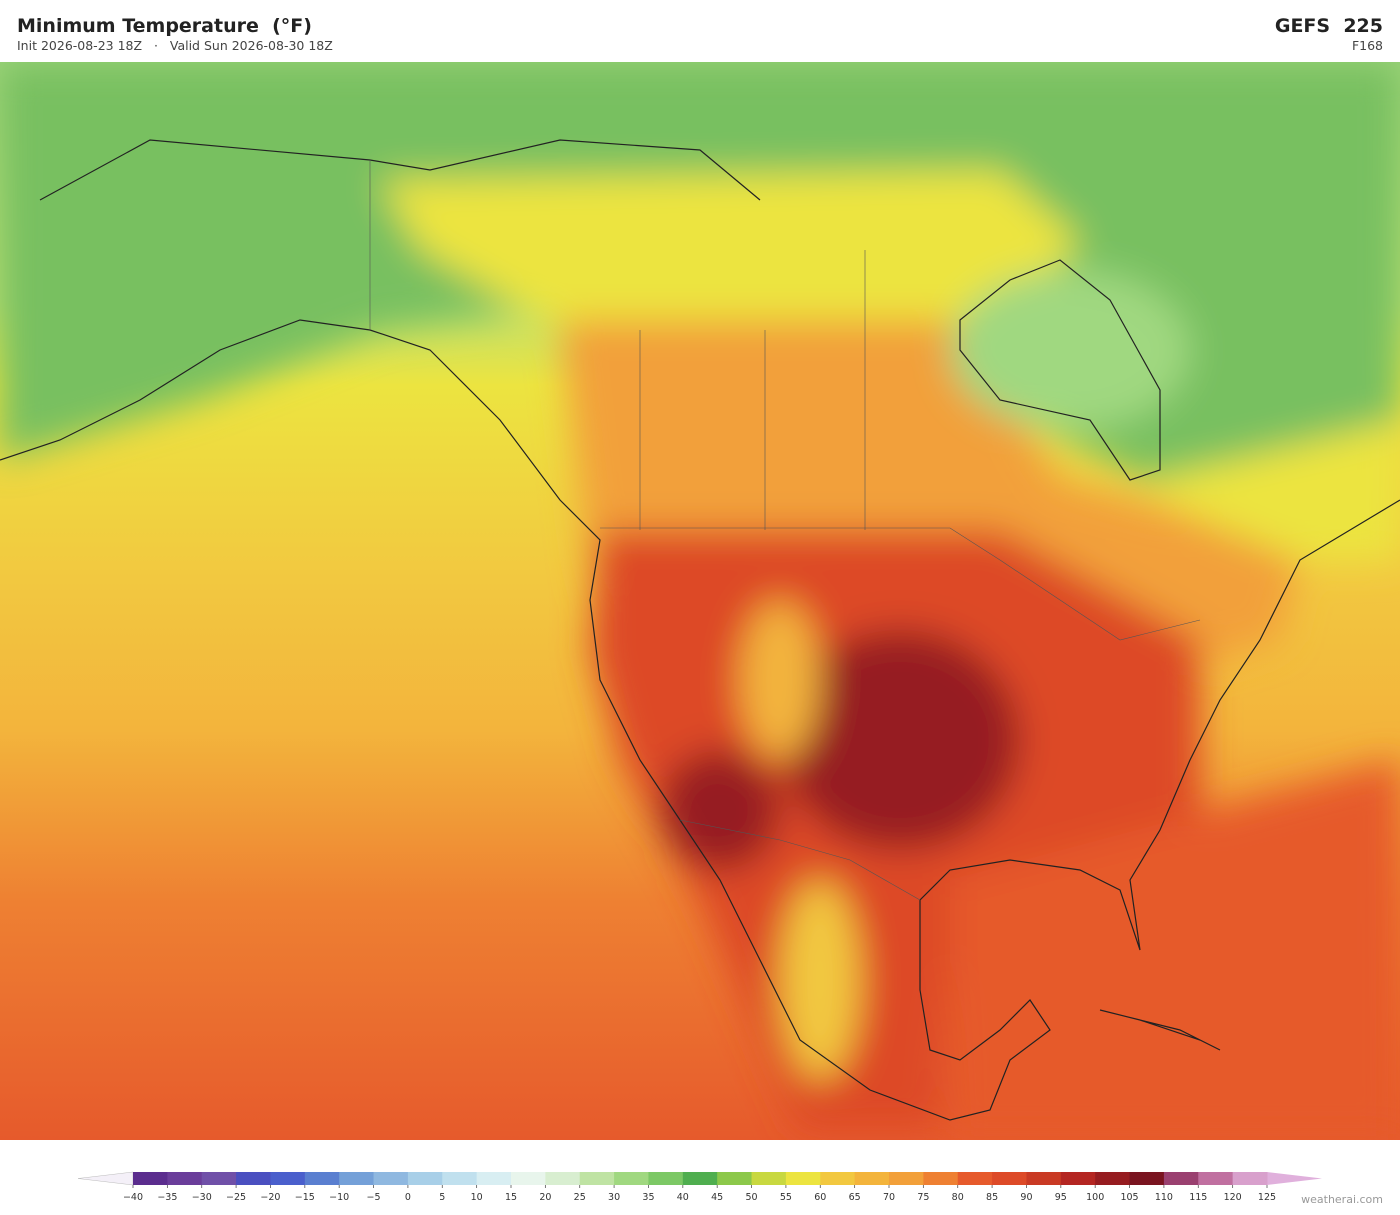 The image size is (1400, 1215). I want to click on tick-label: −20, so click(270, 1197).